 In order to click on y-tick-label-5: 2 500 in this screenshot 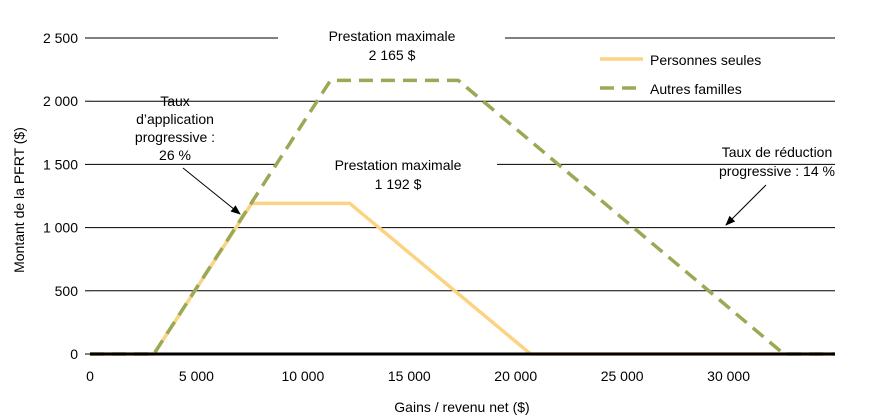, I will do `click(60, 38)`.